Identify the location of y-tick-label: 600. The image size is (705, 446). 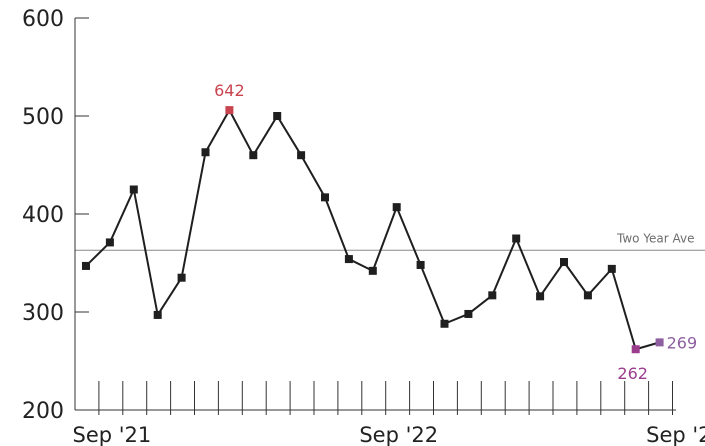
(43, 19).